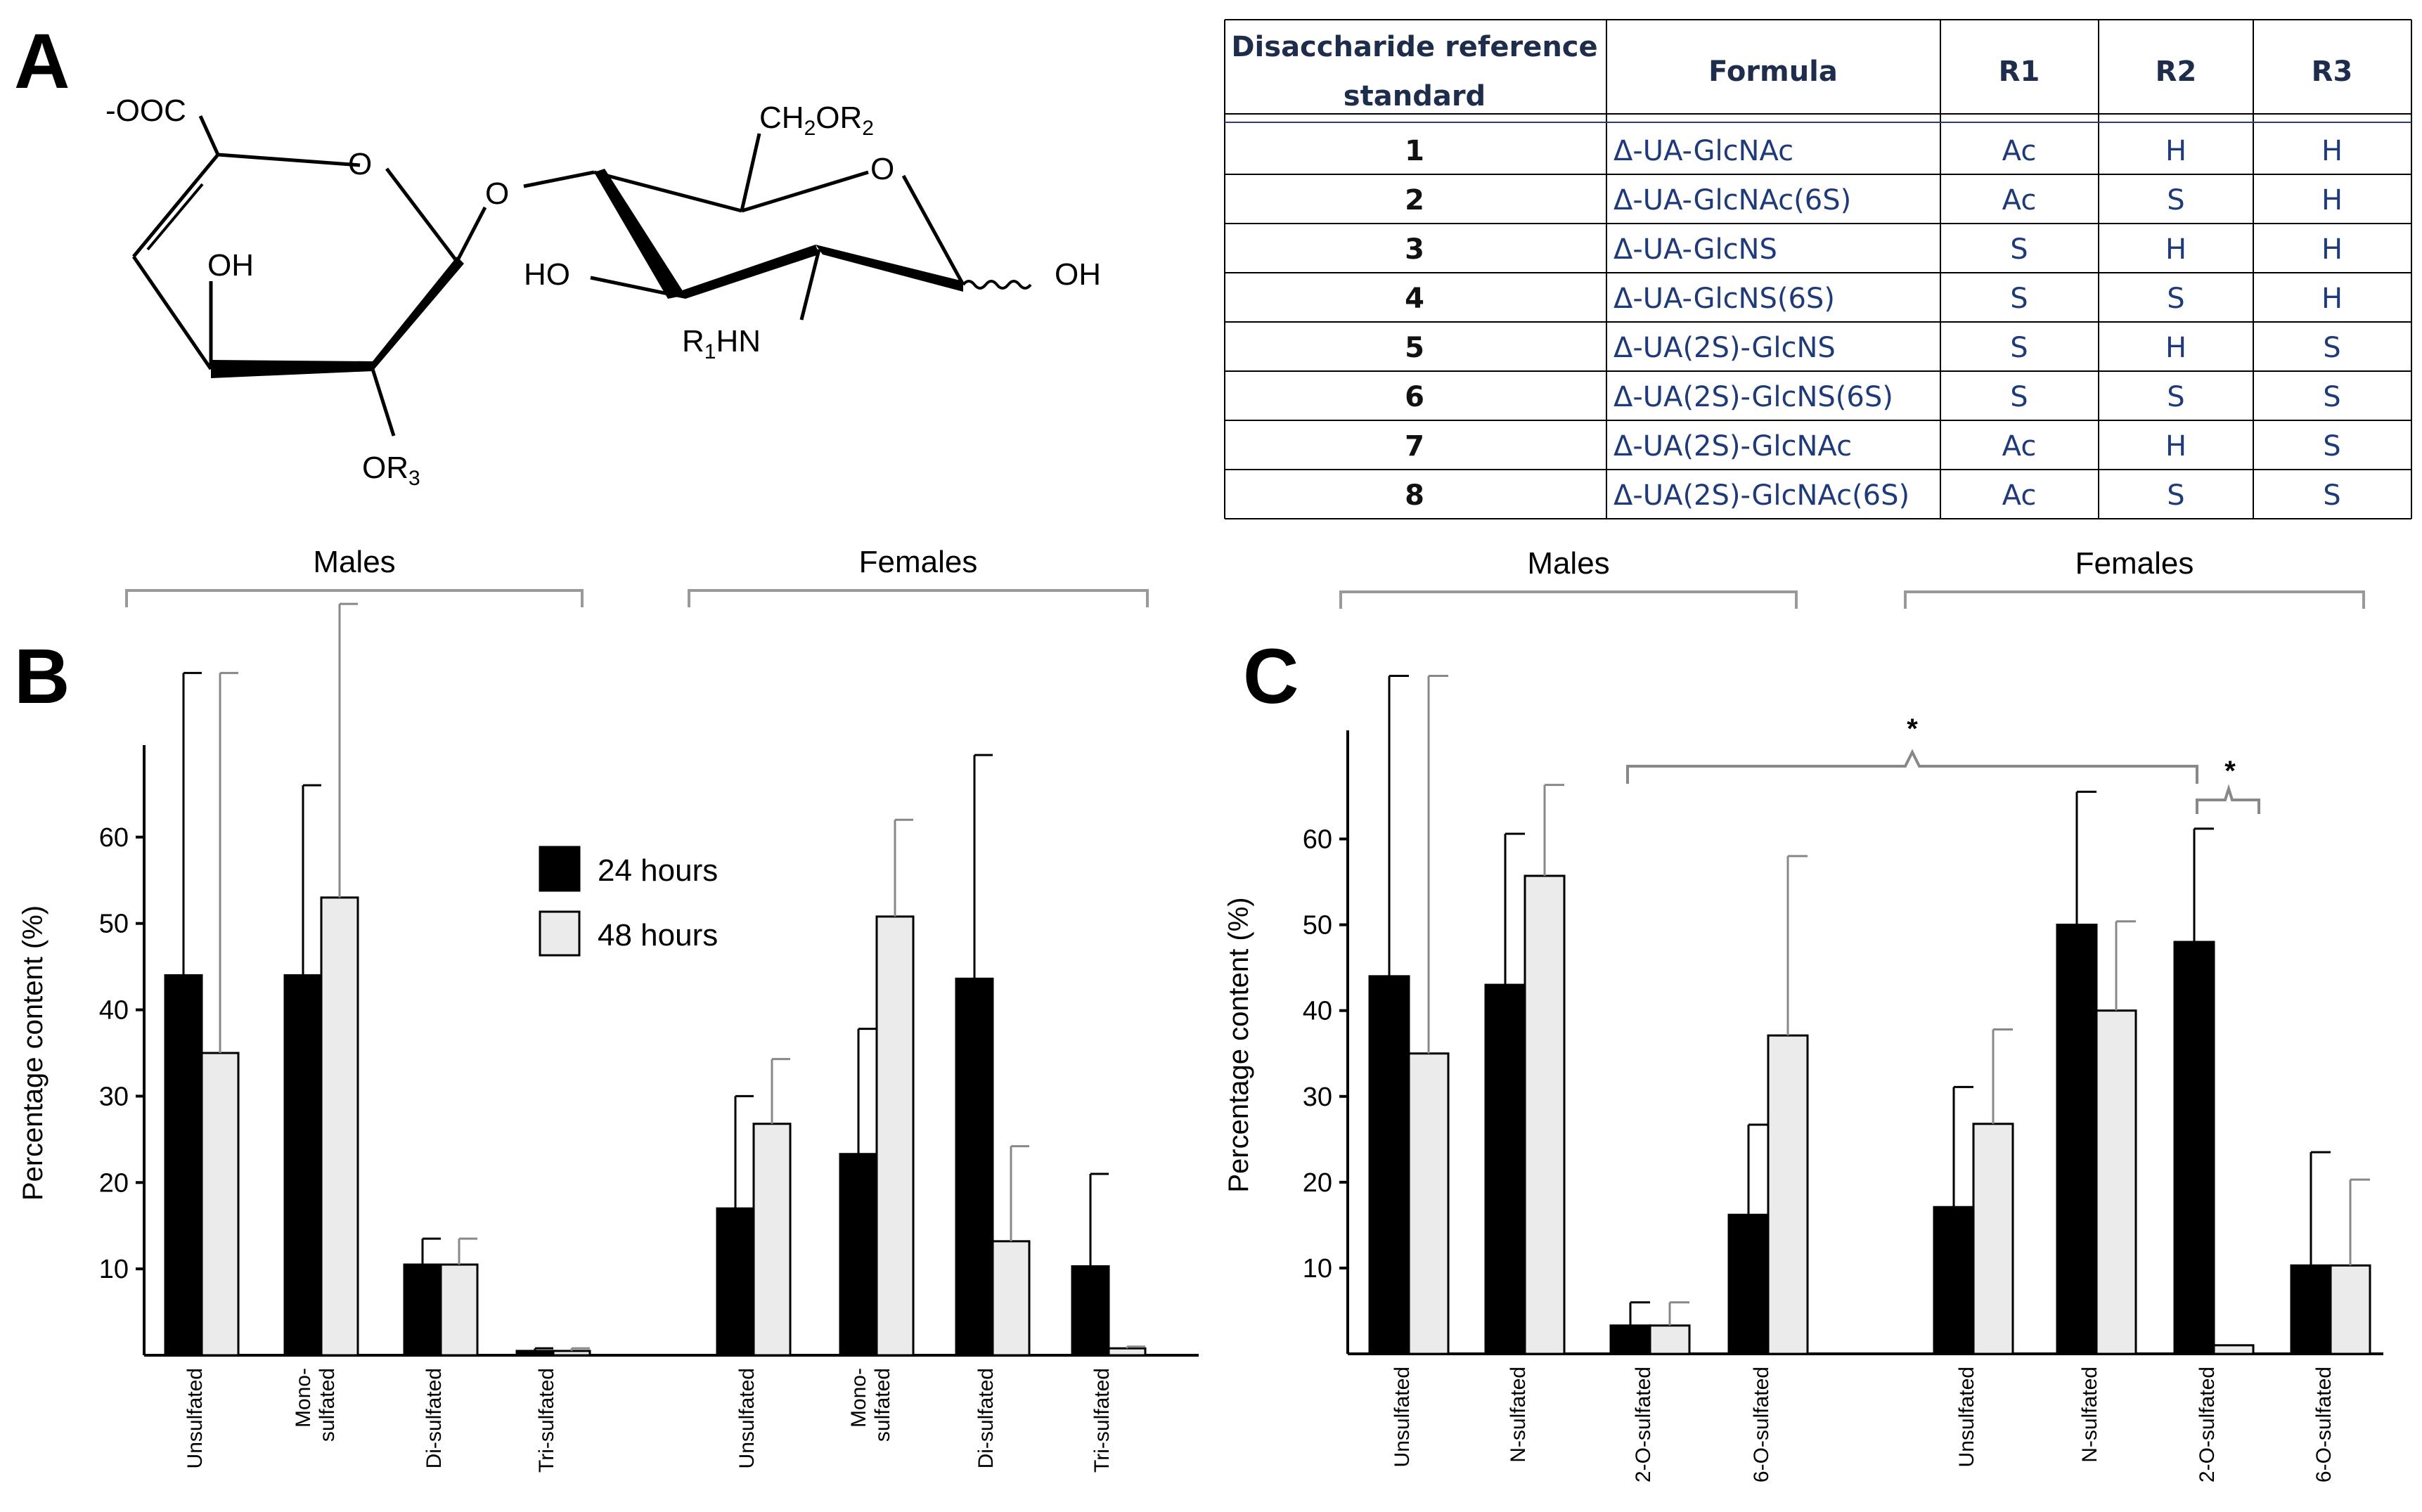  Describe the element at coordinates (1724, 299) in the screenshot. I see `table-cell-formula: Δ-UA-GlcNS(6S)` at that location.